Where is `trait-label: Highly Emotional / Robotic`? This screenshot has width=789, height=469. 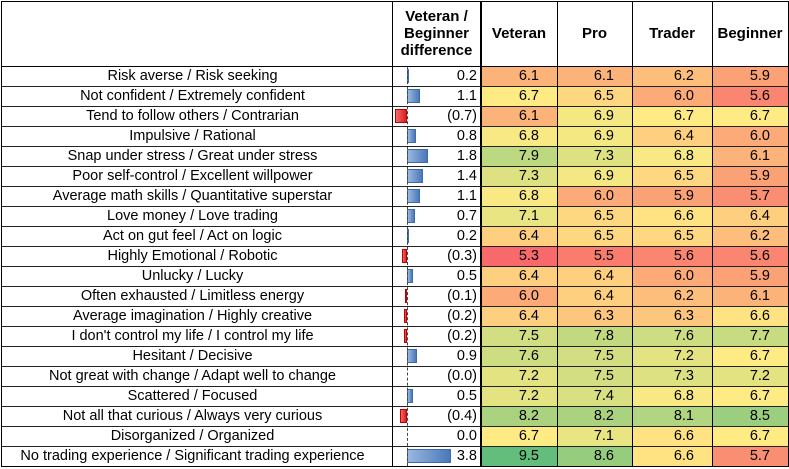
trait-label: Highly Emotional / Robotic is located at coordinates (192, 256).